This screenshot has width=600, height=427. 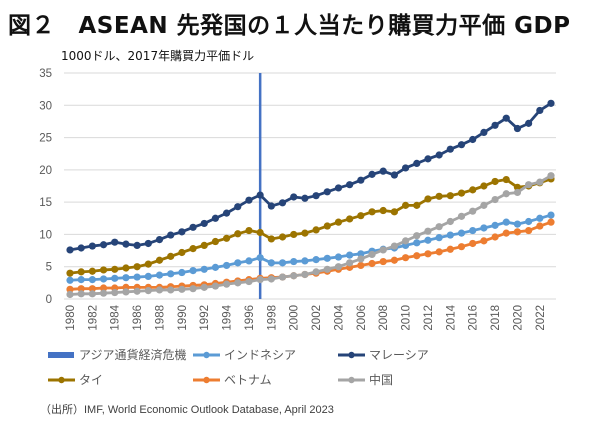 What do you see at coordinates (362, 318) in the screenshot?
I see `x-tick-label: 2006` at bounding box center [362, 318].